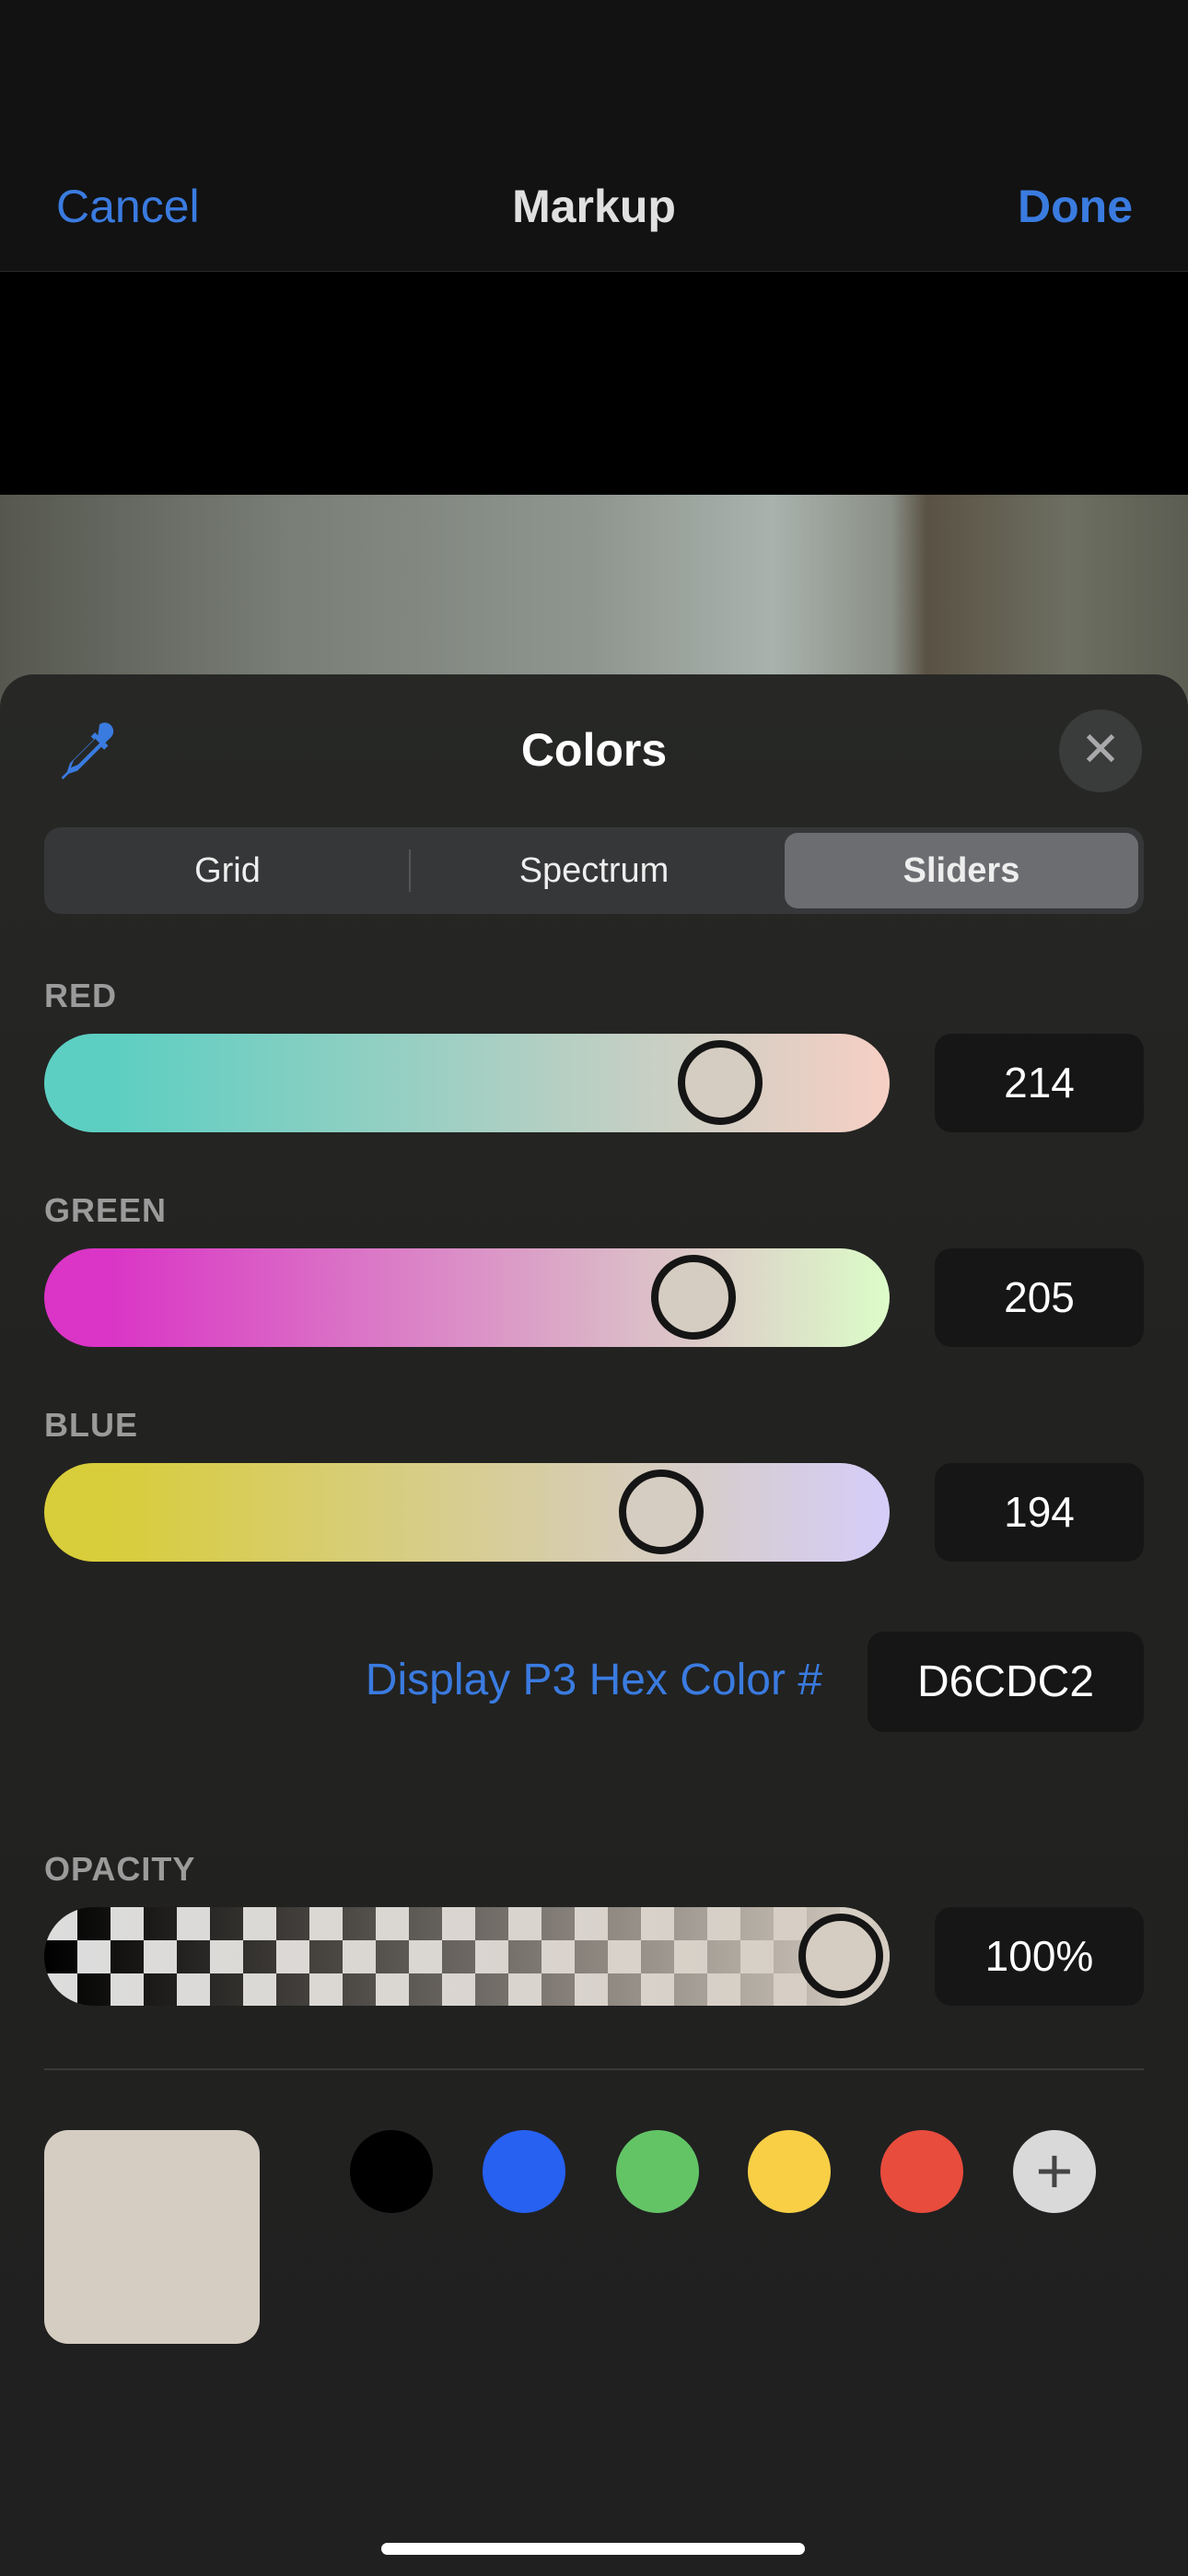 This screenshot has width=1188, height=2576. What do you see at coordinates (840, 1956) in the screenshot?
I see `opacity-slider-thumb` at bounding box center [840, 1956].